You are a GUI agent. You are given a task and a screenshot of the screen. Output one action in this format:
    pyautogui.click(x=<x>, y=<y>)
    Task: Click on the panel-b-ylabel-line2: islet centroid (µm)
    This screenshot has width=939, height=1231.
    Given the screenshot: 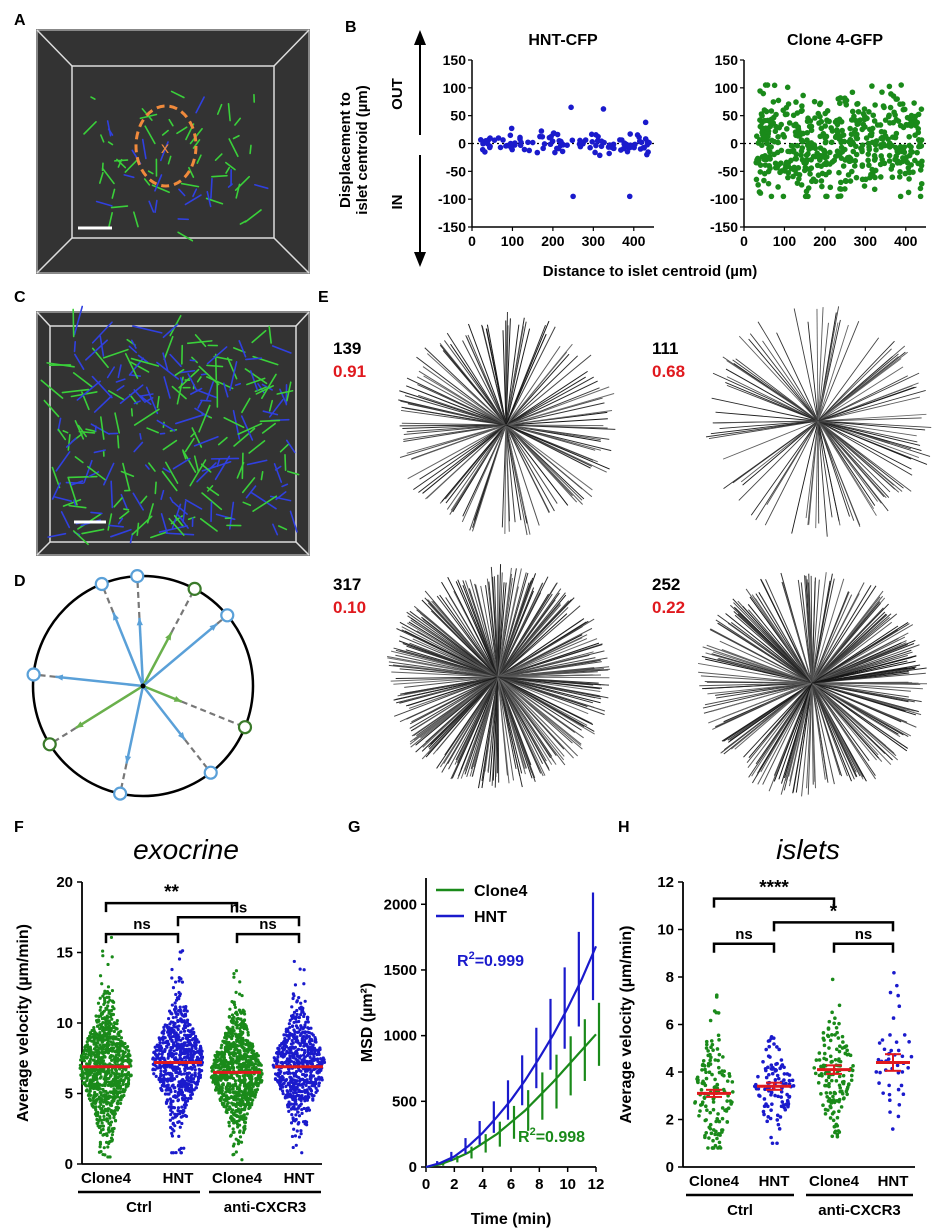 What is the action you would take?
    pyautogui.click(x=362, y=150)
    